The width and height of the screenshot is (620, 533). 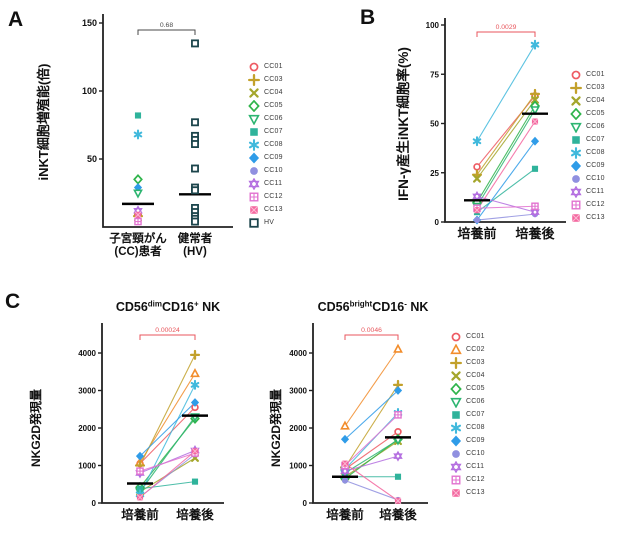 What do you see at coordinates (434, 74) in the screenshot?
I see `svg-text: 75` at bounding box center [434, 74].